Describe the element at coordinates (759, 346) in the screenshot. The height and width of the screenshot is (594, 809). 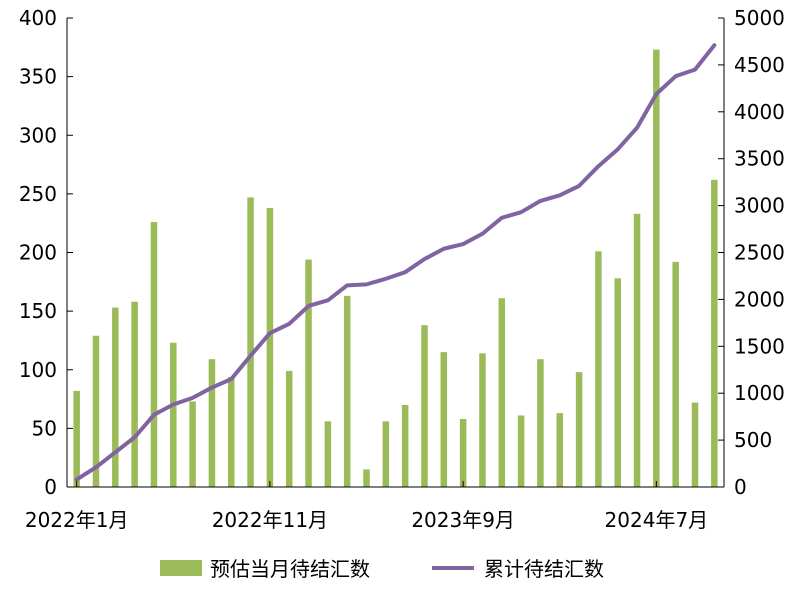
I see `y-right-tick-label: 1500` at that location.